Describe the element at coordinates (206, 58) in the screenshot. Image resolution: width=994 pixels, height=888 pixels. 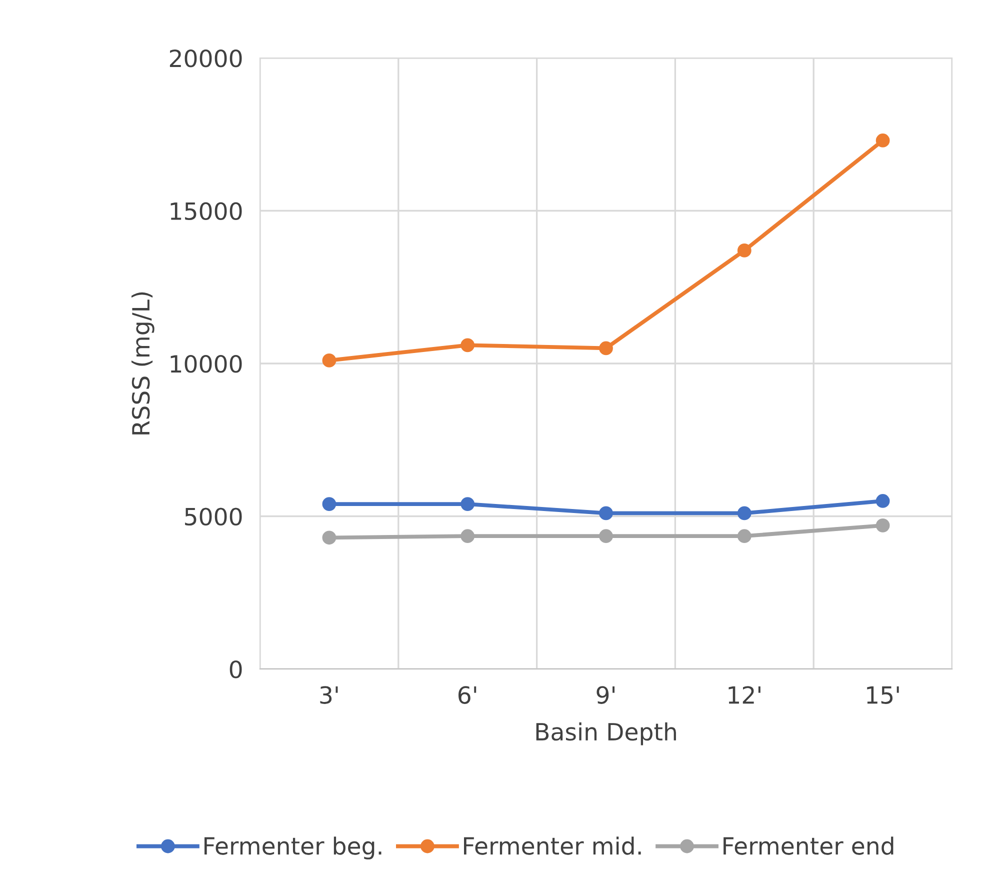
I see `y-tick-label: 20000` at that location.